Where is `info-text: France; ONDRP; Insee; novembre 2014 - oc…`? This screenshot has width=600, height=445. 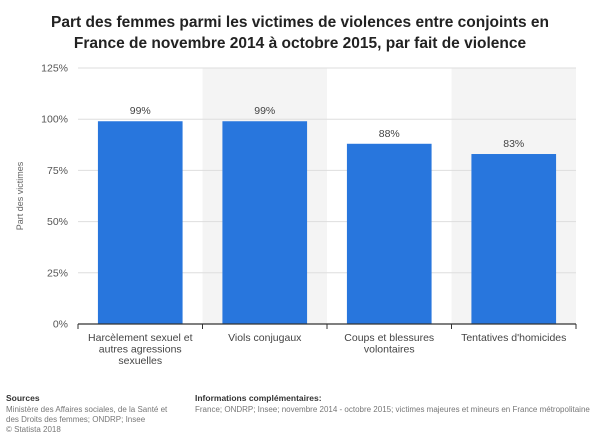 info-text: France; ONDRP; Insee; novembre 2014 - oc… is located at coordinates (392, 409).